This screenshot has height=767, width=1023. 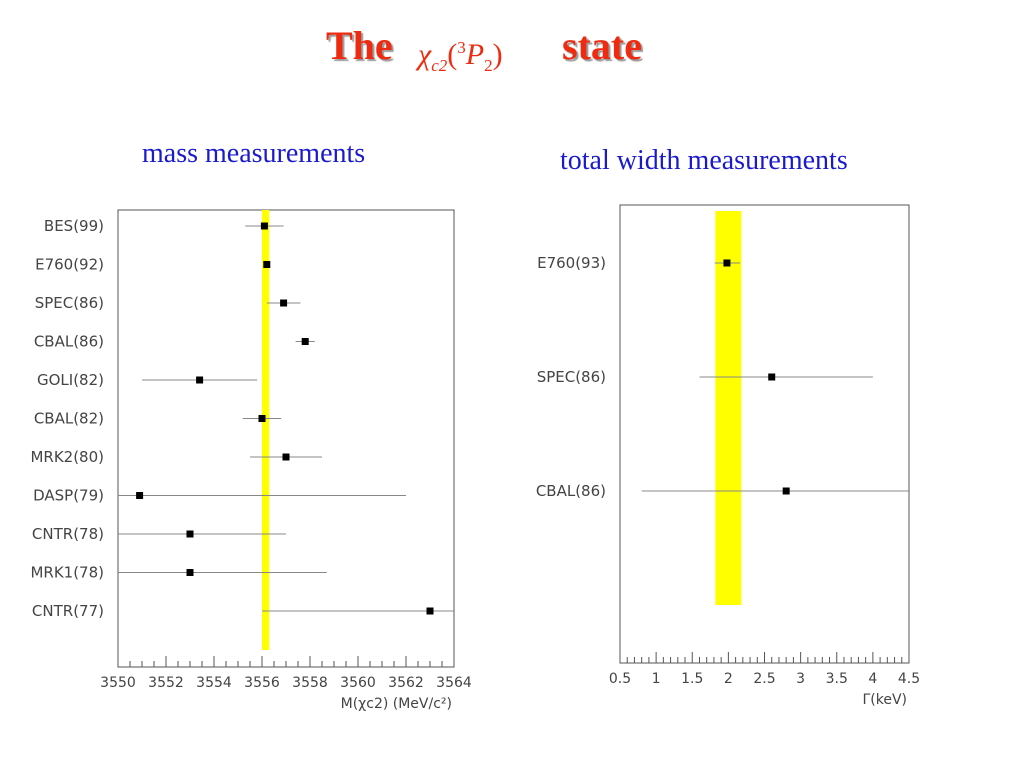 I want to click on mass-tick-label: 3564, so click(x=454, y=683).